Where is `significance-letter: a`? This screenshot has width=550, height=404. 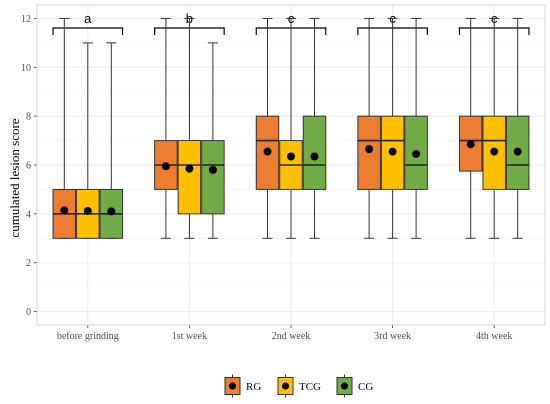 significance-letter: a is located at coordinates (88, 18).